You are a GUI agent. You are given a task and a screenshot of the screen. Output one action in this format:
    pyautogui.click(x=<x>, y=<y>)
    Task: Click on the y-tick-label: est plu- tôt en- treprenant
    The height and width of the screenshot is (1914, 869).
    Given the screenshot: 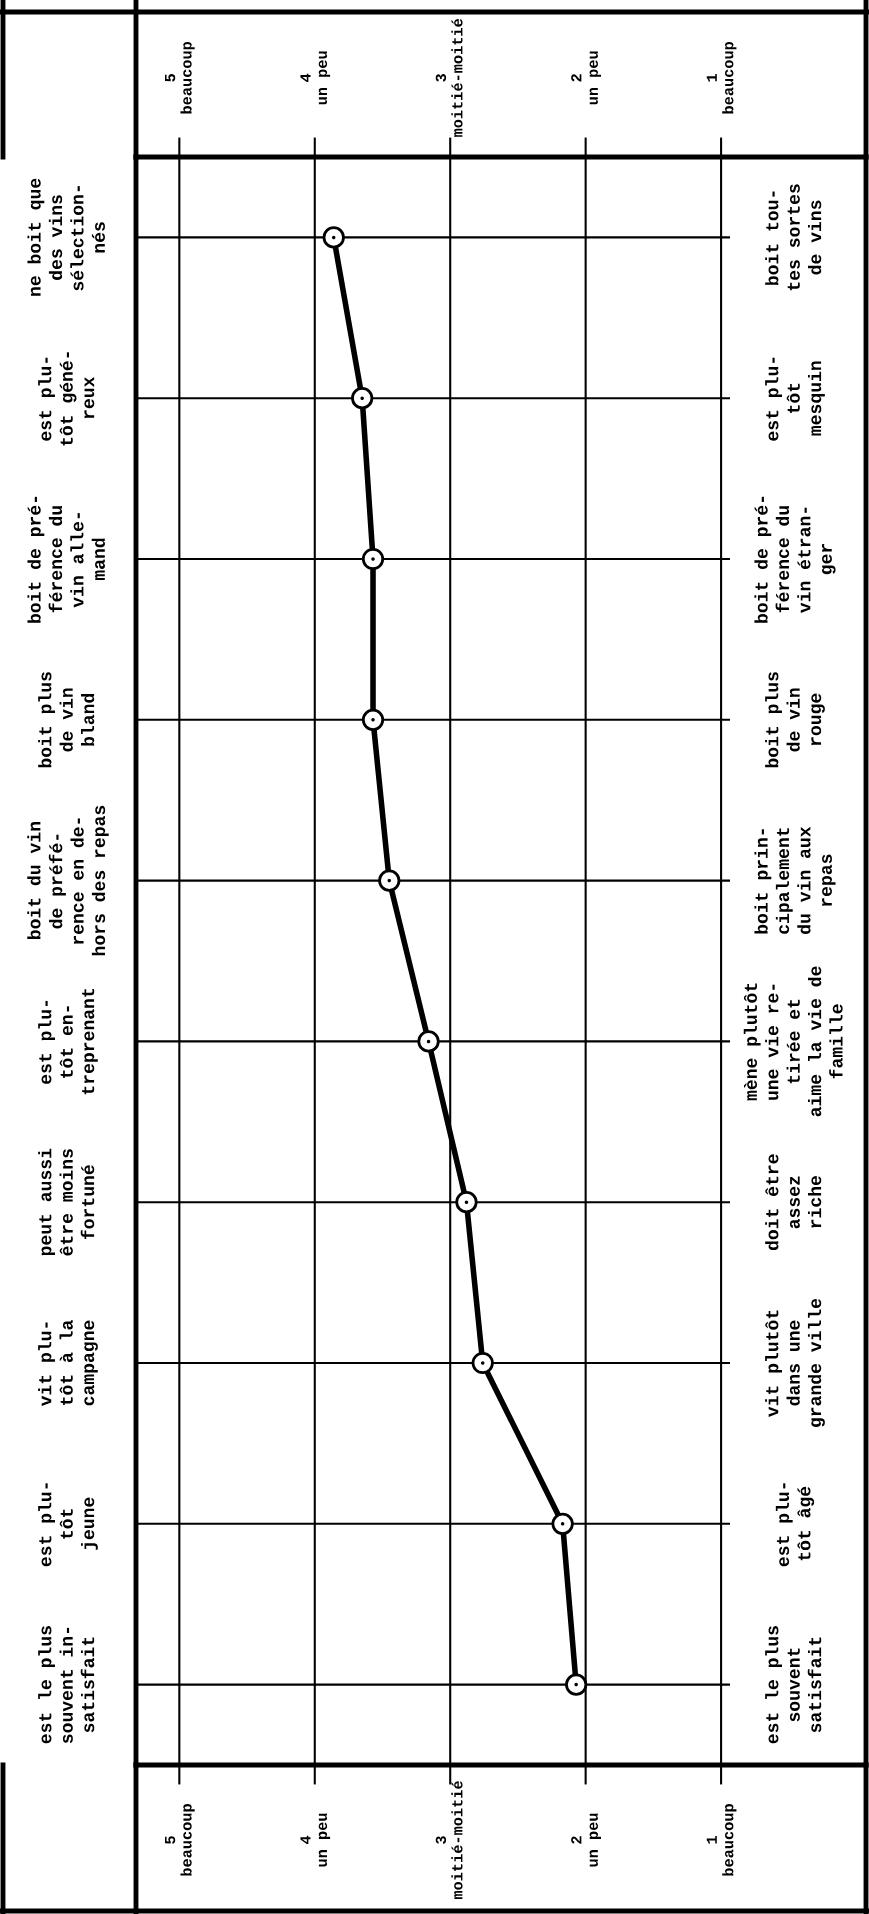 What is the action you would take?
    pyautogui.click(x=68, y=1041)
    